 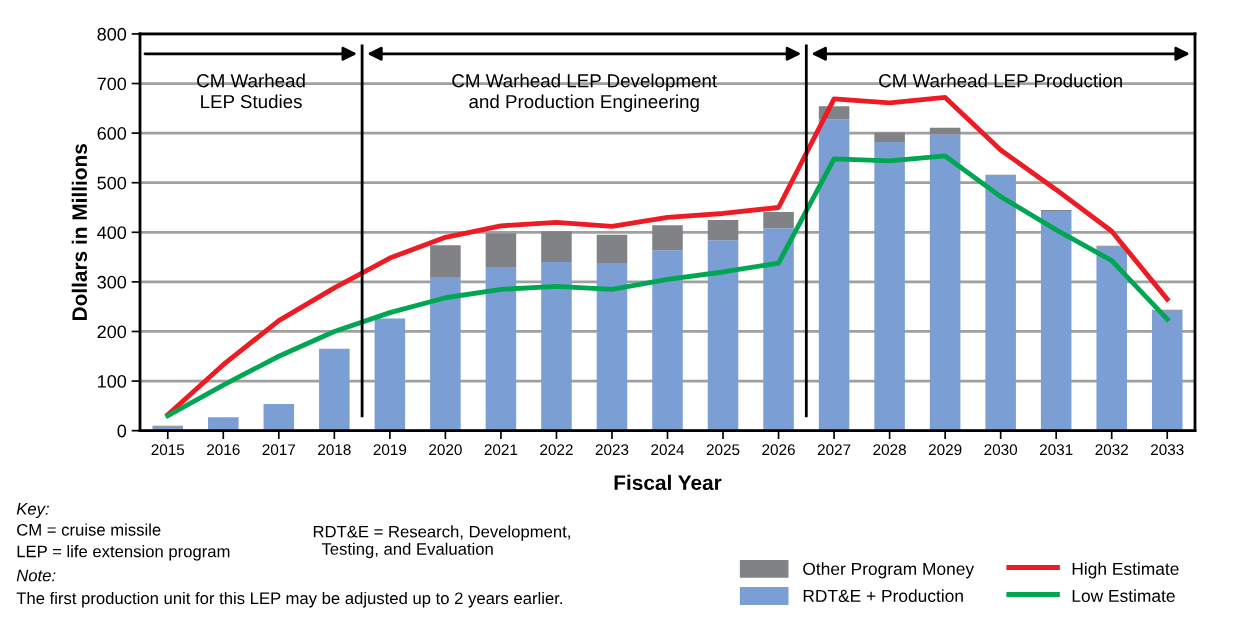 I want to click on x-tick-label: 2029, so click(x=945, y=450).